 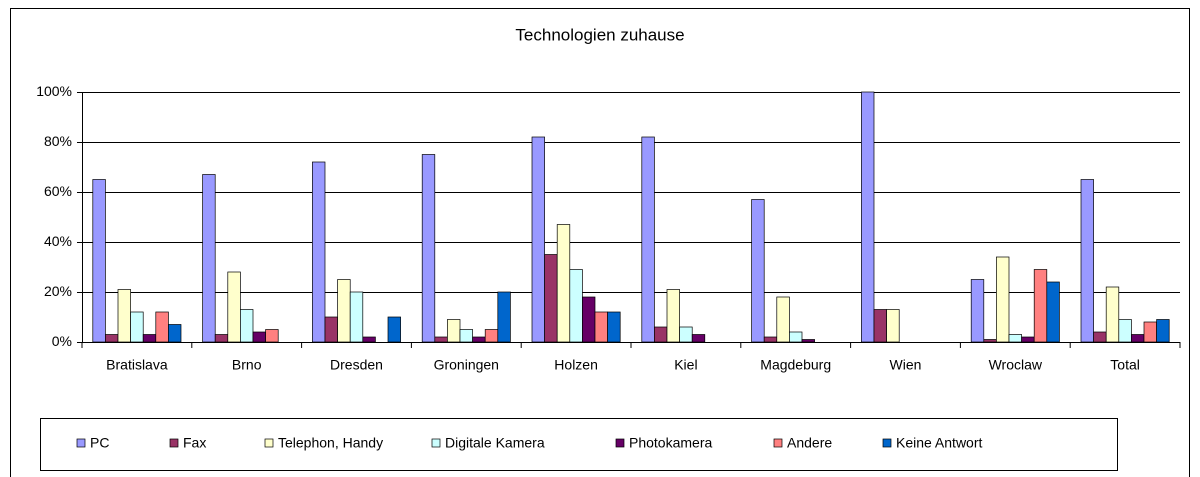 What do you see at coordinates (1016, 365) in the screenshot?
I see `x-tick-label: Wroclaw` at bounding box center [1016, 365].